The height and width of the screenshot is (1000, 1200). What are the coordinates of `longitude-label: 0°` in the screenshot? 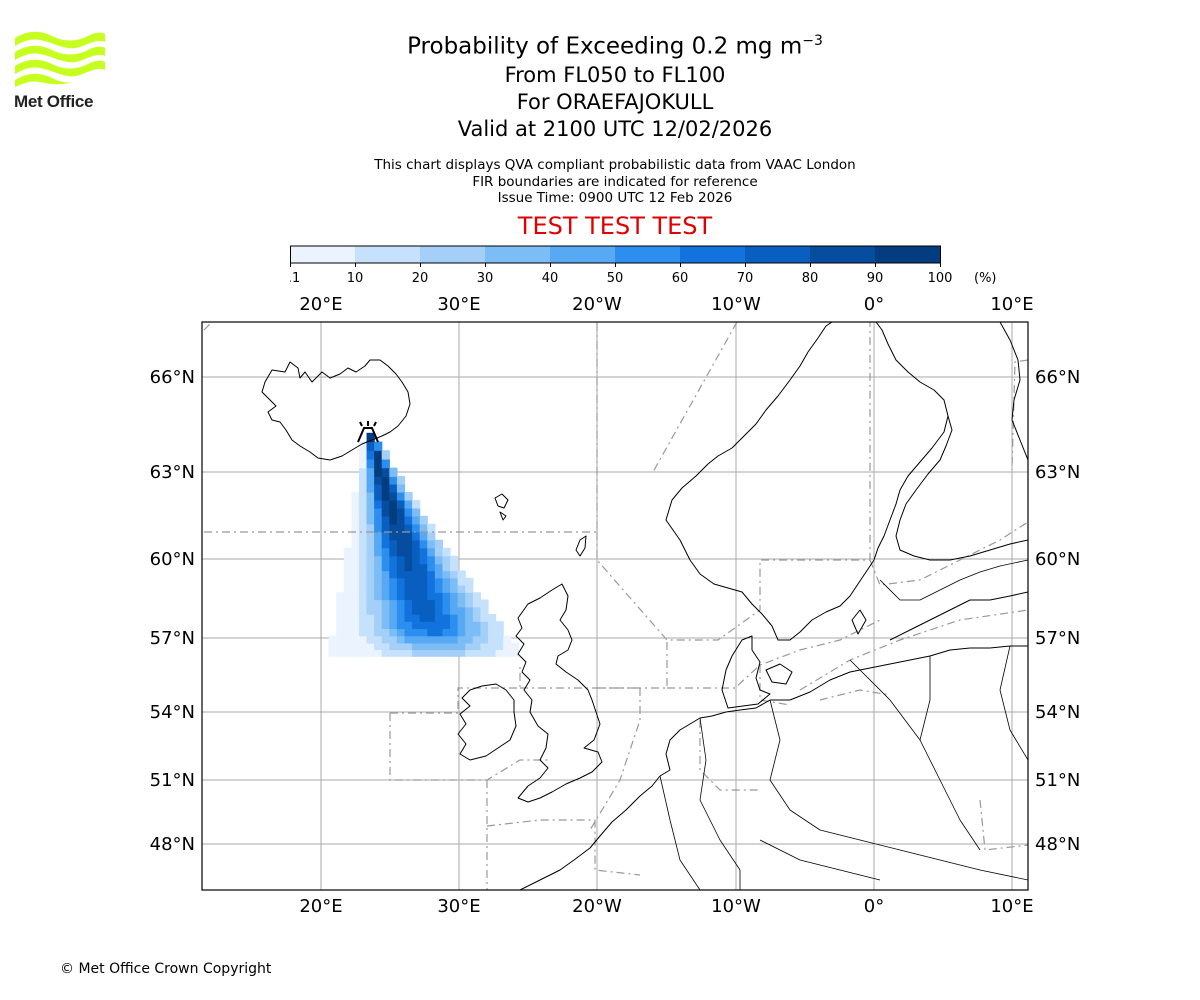 It's located at (874, 304).